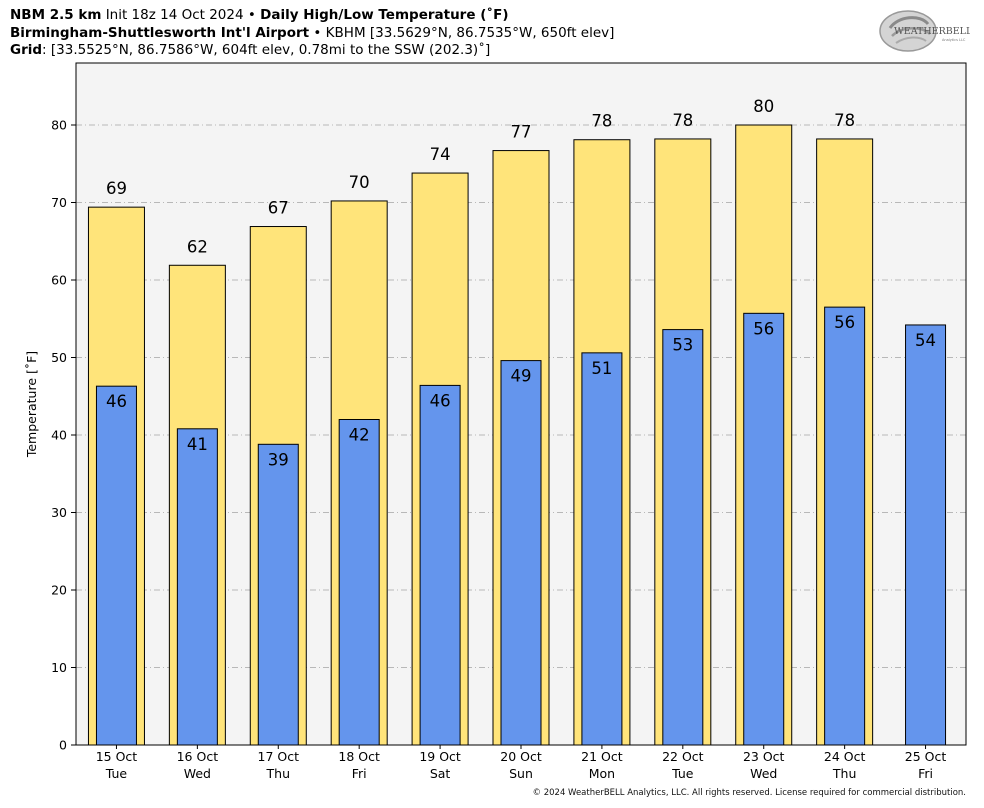 This screenshot has height=808, width=984. Describe the element at coordinates (160, 33) in the screenshot. I see `station-name: Birmingham-Shuttlesworth Int'l Airport` at that location.